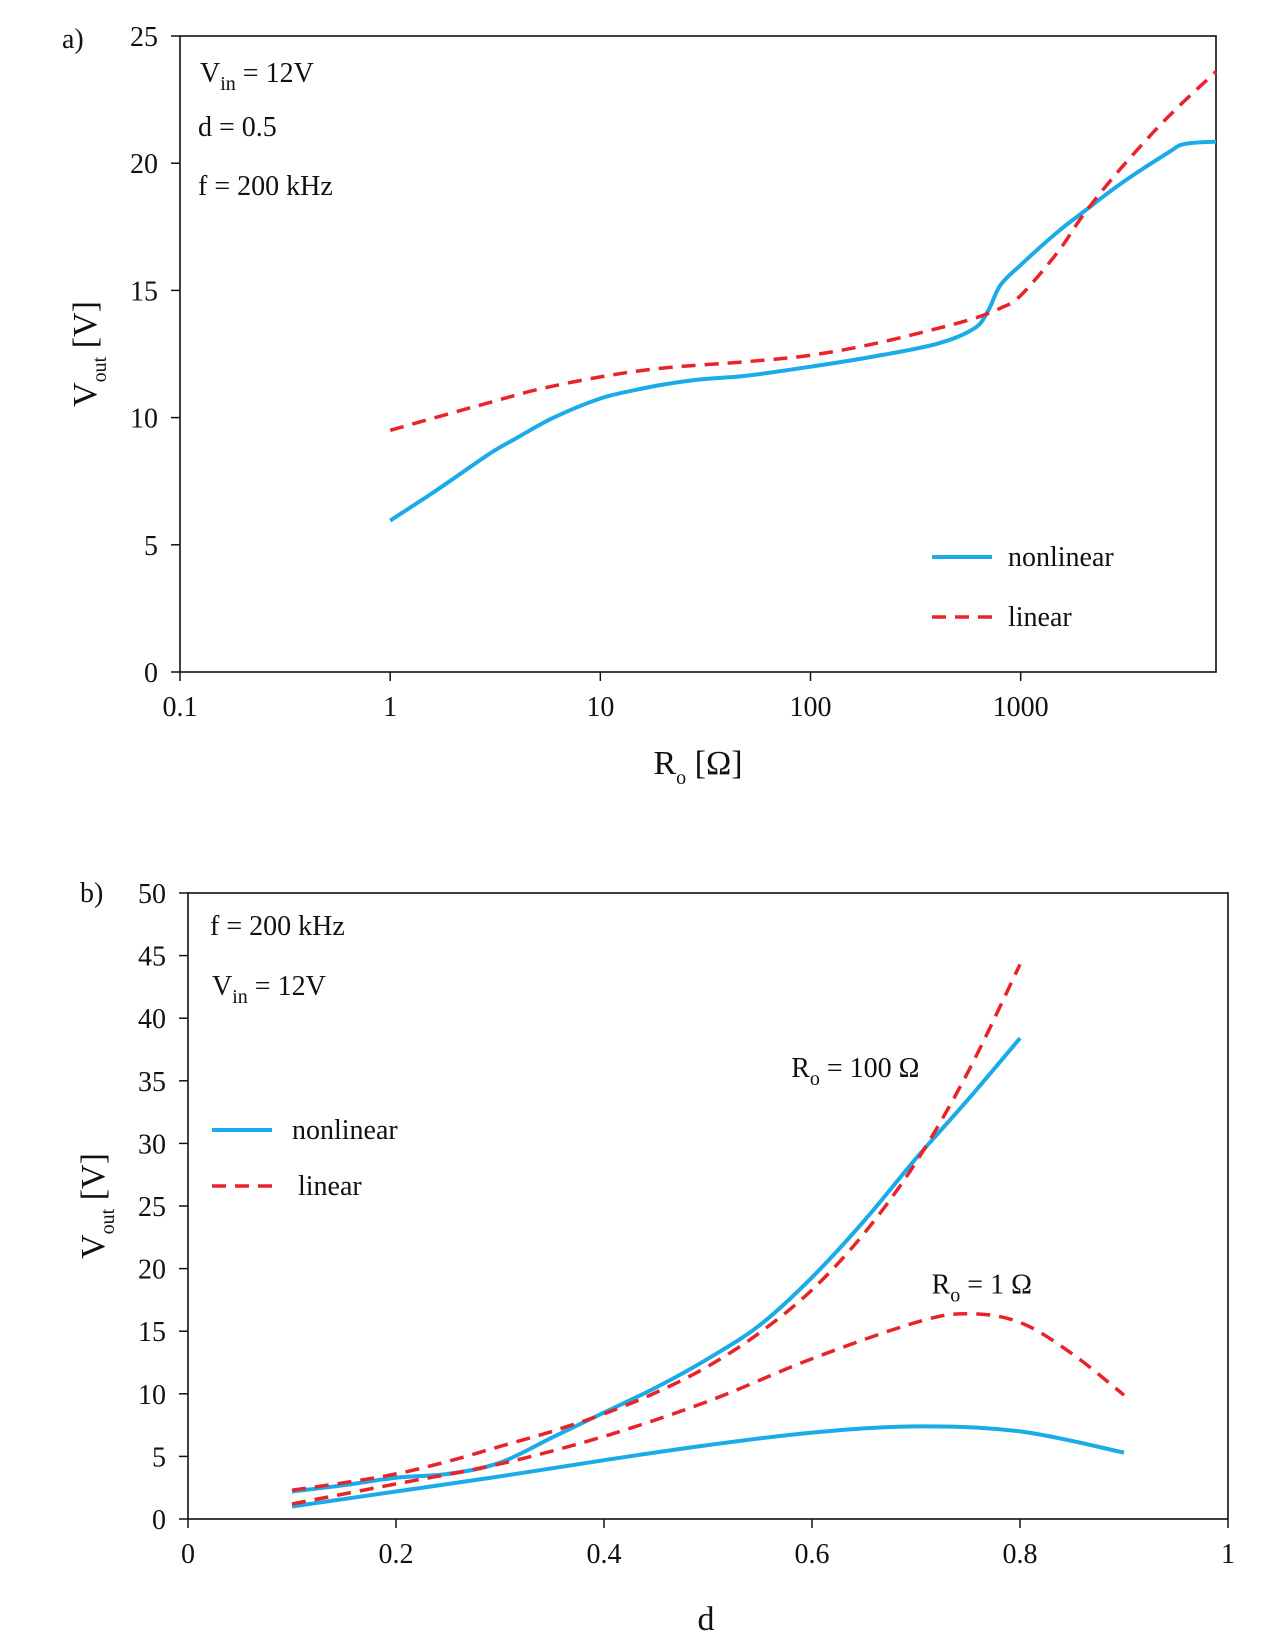  Describe the element at coordinates (345, 1130) in the screenshot. I see `legend-b-nonlinear-label: nonlinear` at that location.